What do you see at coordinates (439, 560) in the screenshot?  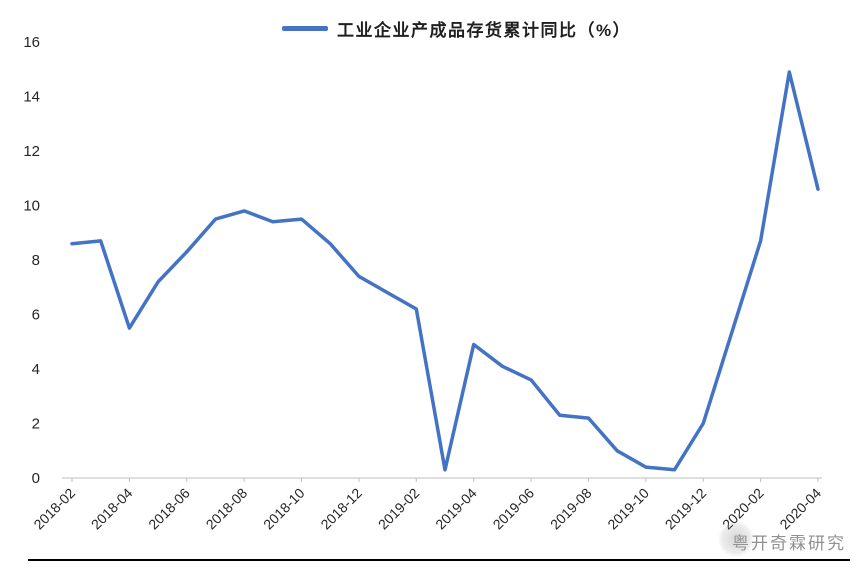 I see `bottom-divider` at bounding box center [439, 560].